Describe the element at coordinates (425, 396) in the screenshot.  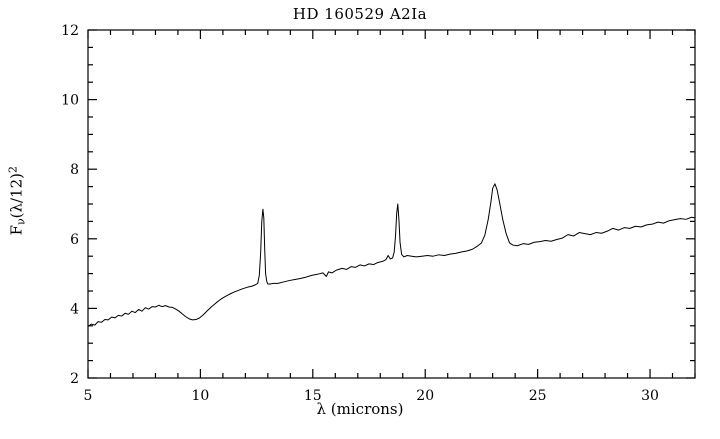
I see `x-tick-label: 20` at that location.